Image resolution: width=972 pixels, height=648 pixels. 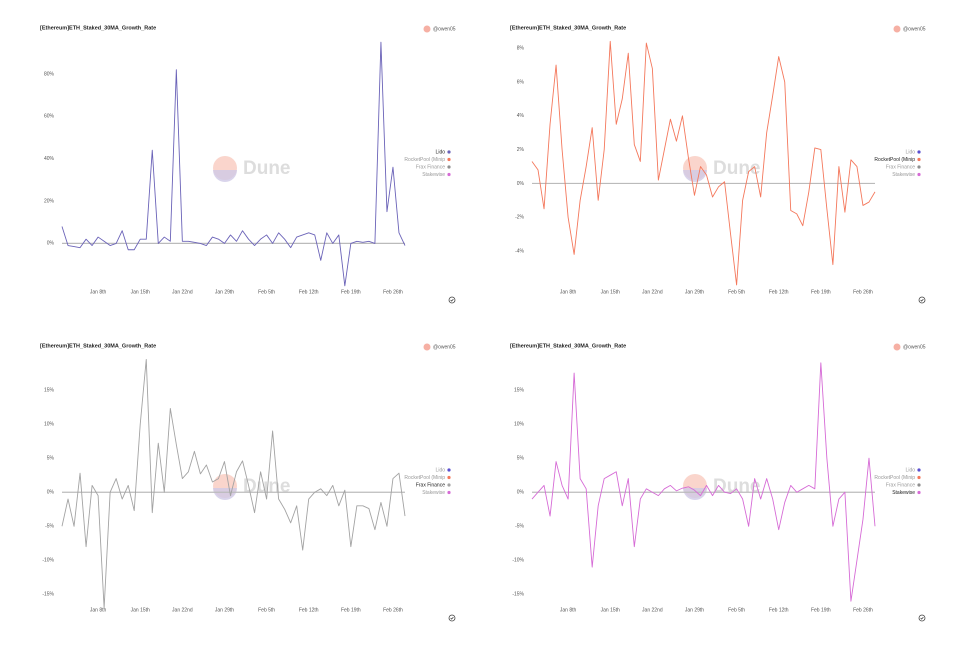 I want to click on y-tick-label: -10%, so click(x=48, y=561).